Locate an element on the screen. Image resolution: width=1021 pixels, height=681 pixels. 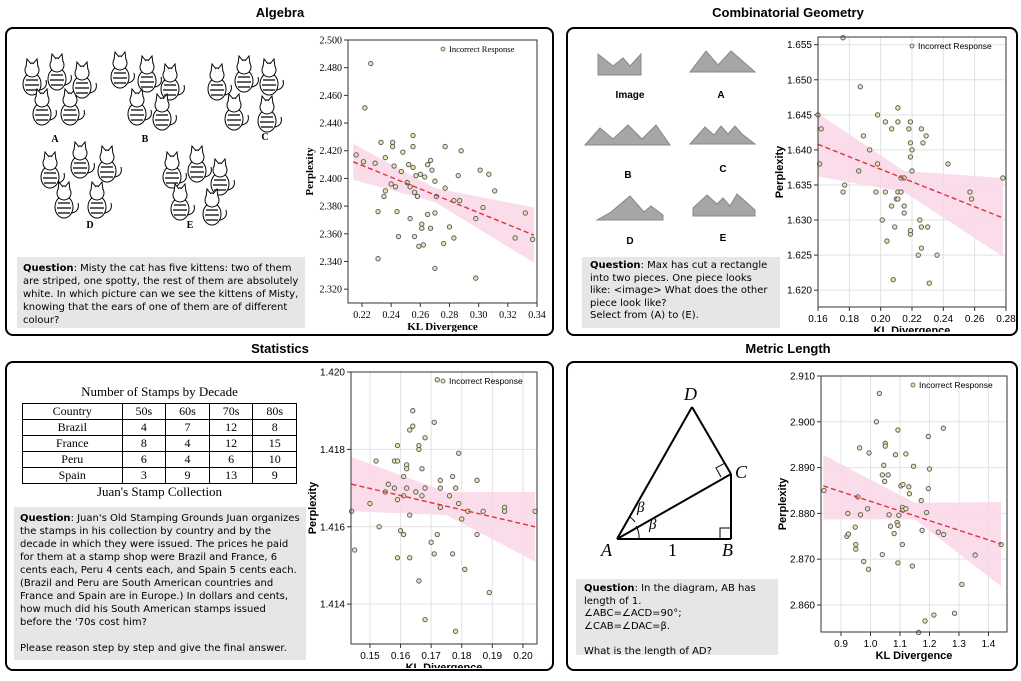
right-angle-c-icon is located at coordinates (720, 470).